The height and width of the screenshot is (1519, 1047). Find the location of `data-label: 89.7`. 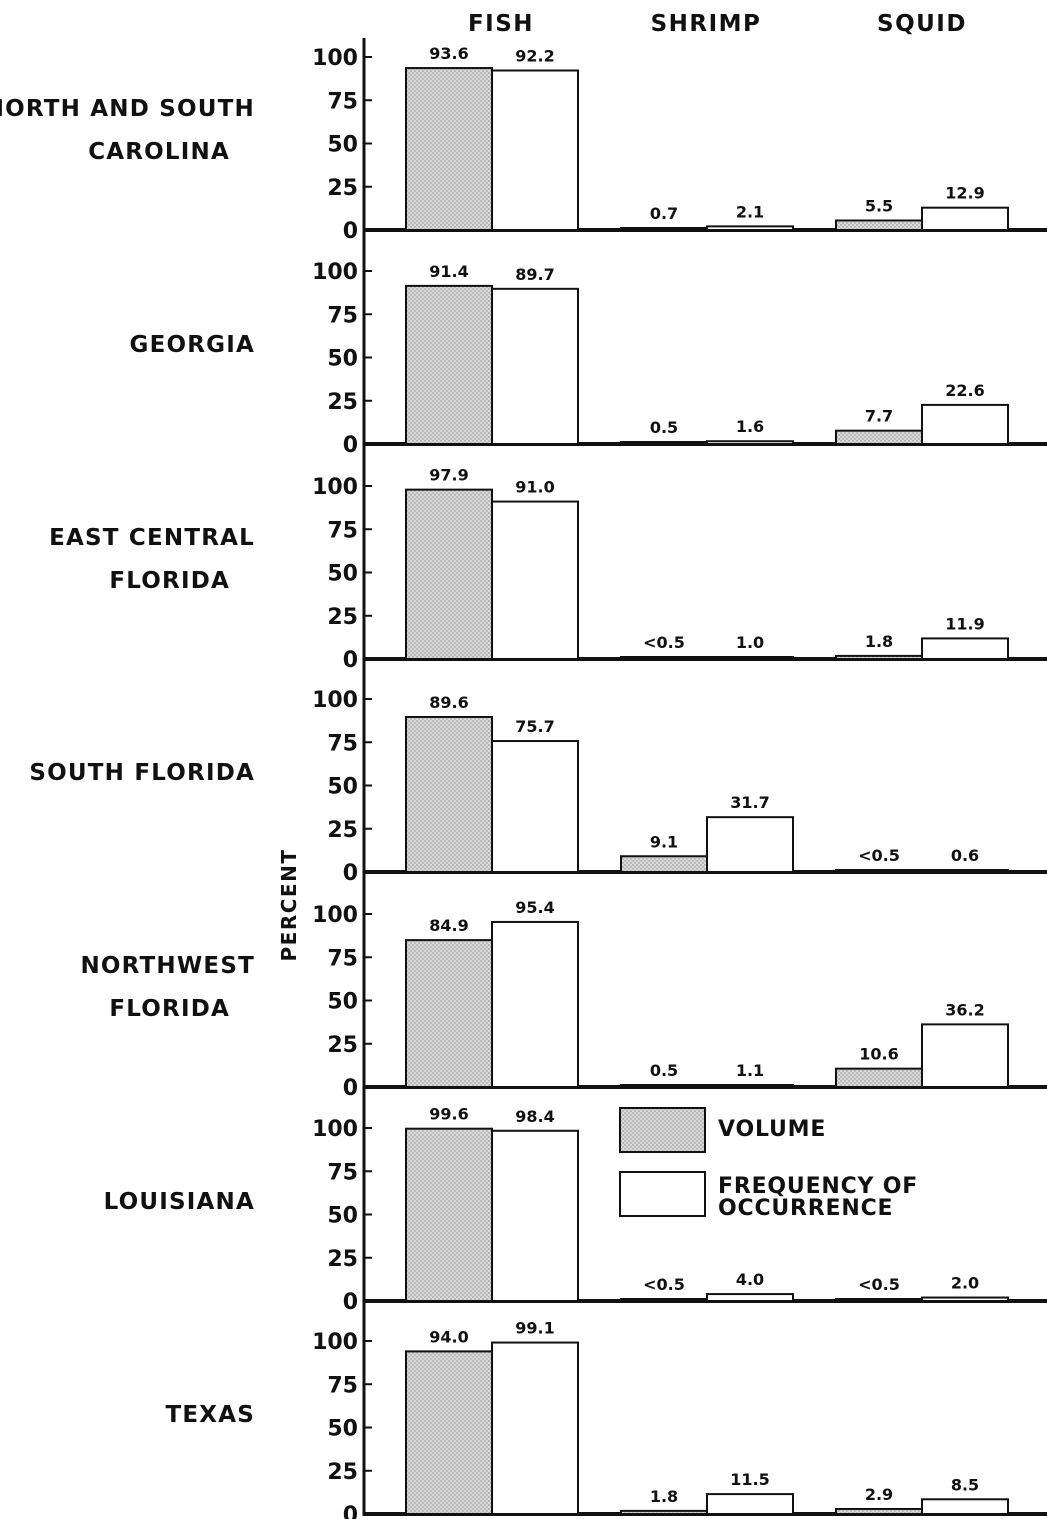

data-label: 89.7 is located at coordinates (534, 274).